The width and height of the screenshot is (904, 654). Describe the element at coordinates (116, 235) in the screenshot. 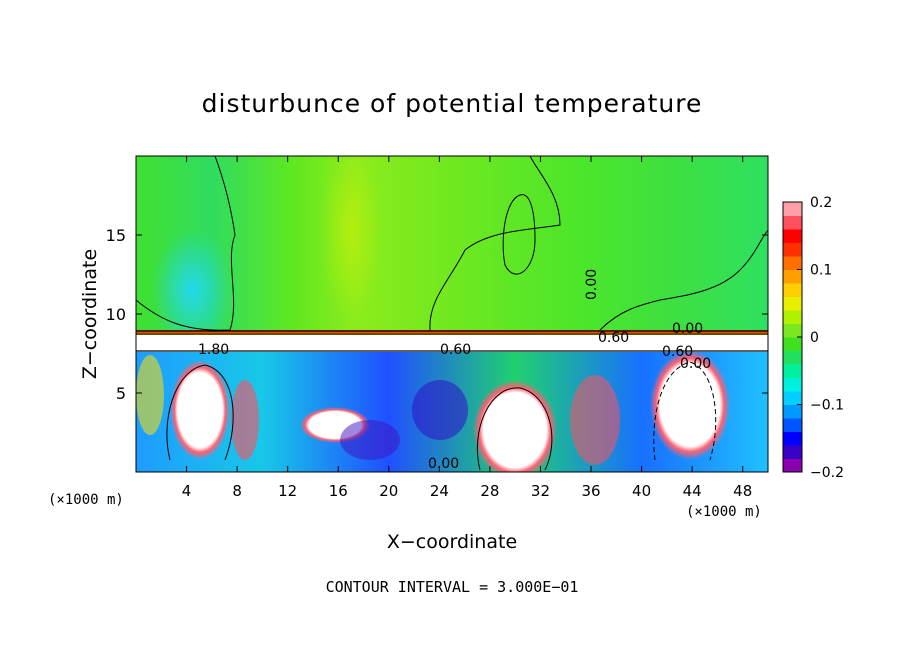

I see `y-tick-label: 15` at that location.